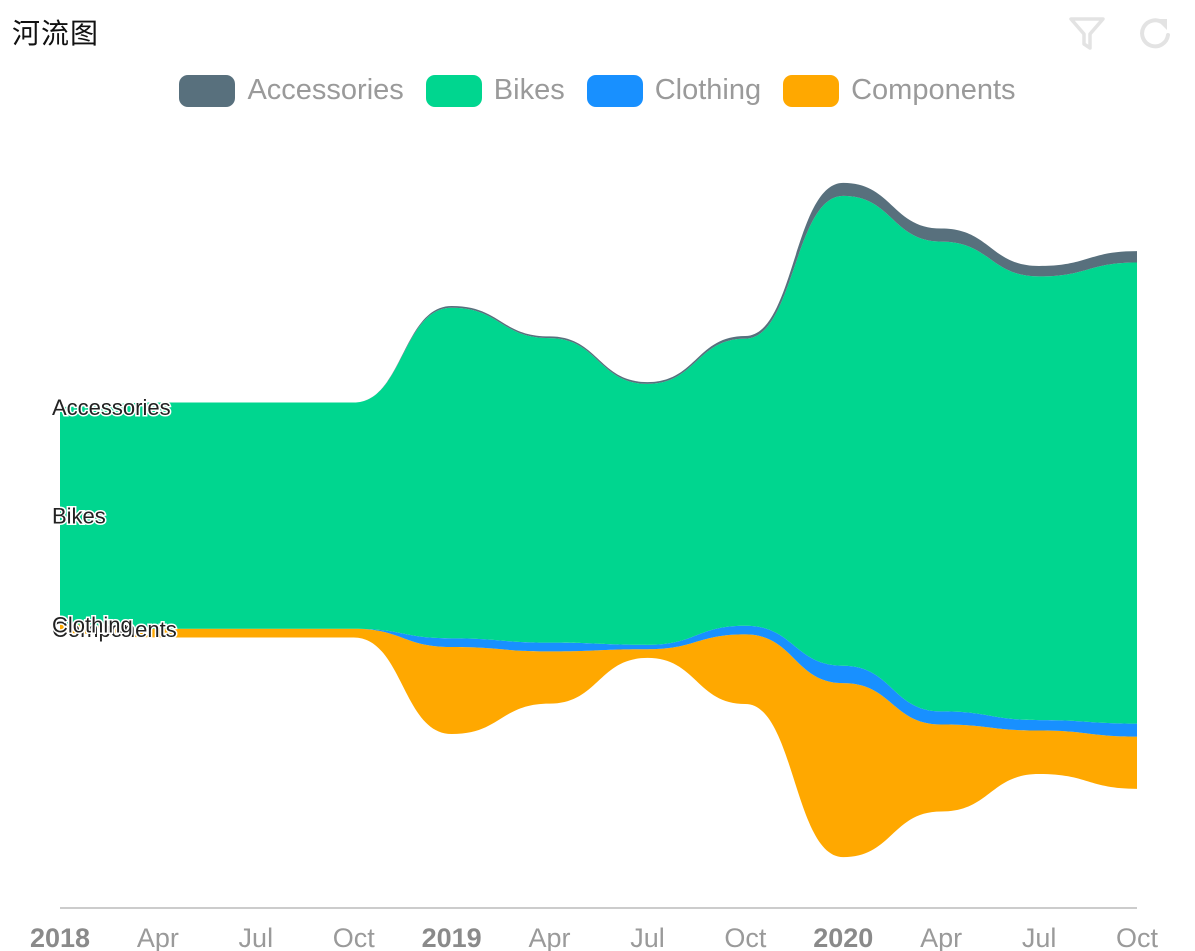 This screenshot has height=951, width=1195. I want to click on chart-title: 河流图, so click(56, 33).